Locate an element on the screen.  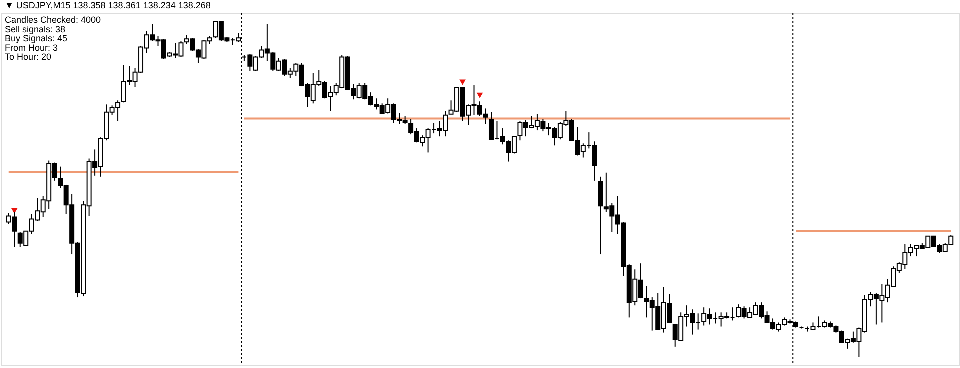
annotation: Candles Checked: 4000 is located at coordinates (53, 20).